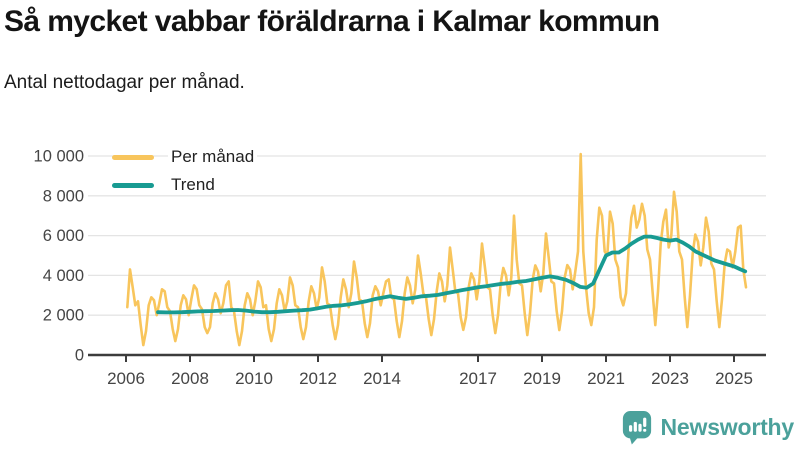 The height and width of the screenshot is (450, 800). I want to click on bar-chart-speech-bubble-icon, so click(636, 428).